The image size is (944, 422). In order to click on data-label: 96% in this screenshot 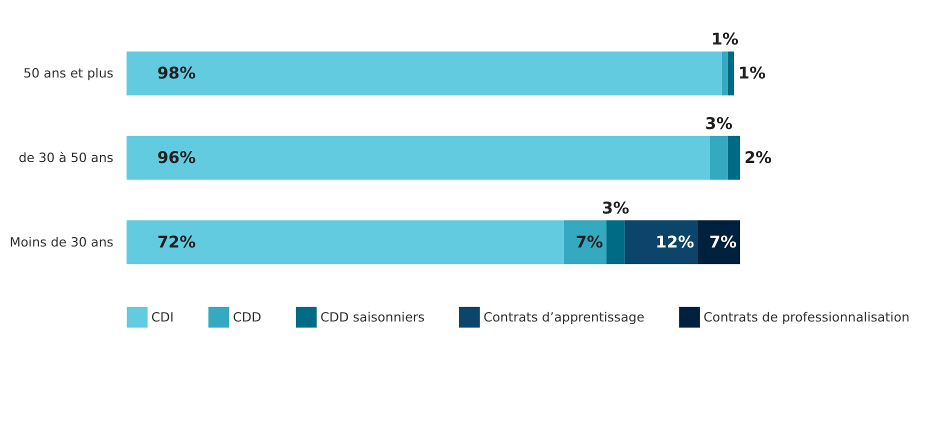, I will do `click(176, 157)`.